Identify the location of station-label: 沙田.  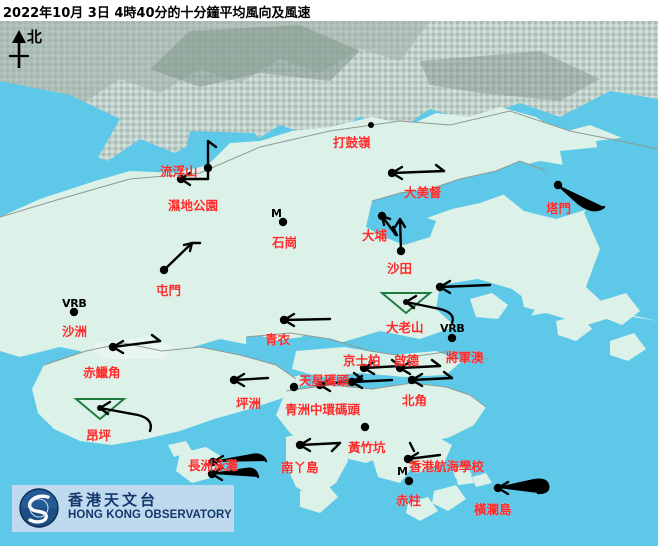
(400, 268).